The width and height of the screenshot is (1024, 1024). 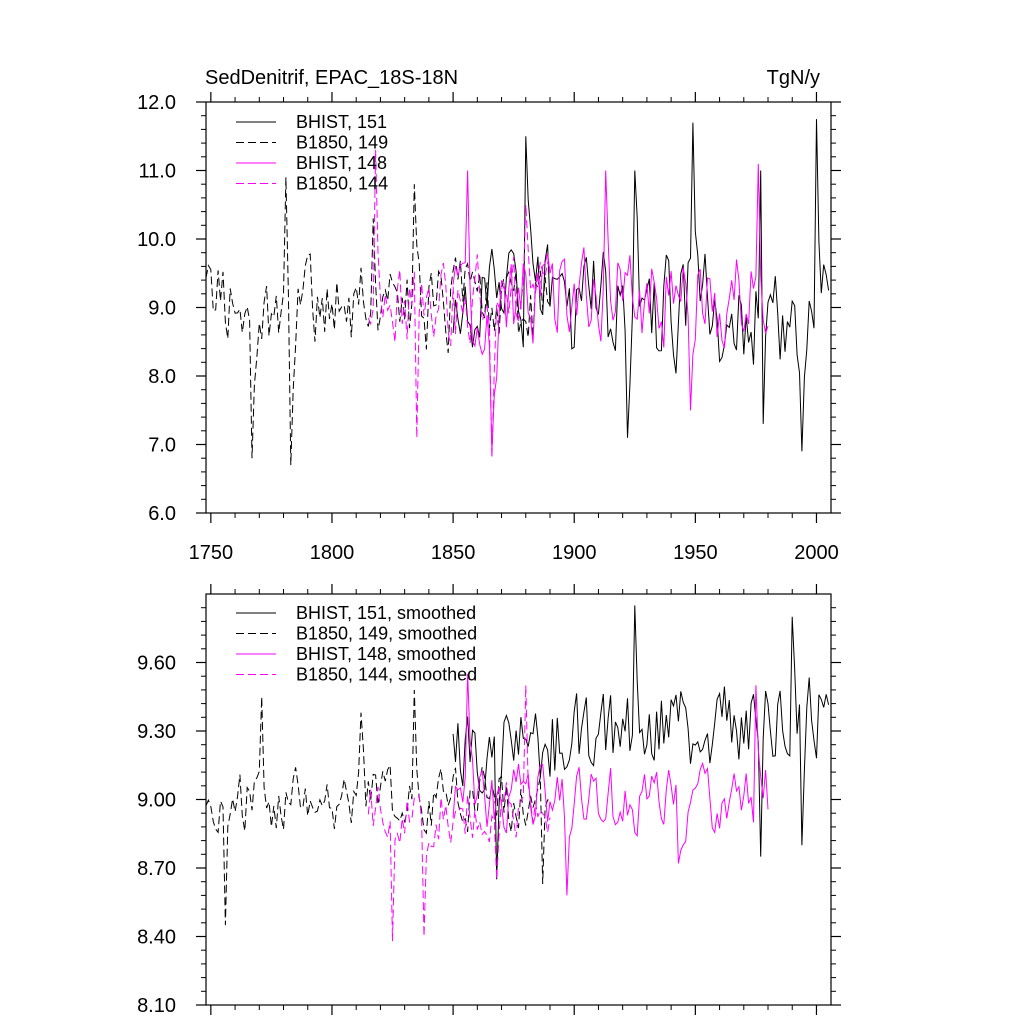 I want to click on x-tick-label: 1800, so click(x=332, y=553).